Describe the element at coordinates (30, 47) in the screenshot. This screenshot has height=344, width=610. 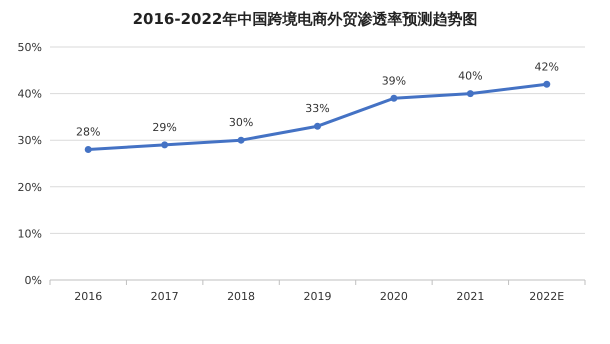
I see `y-tick-label: 50%` at that location.